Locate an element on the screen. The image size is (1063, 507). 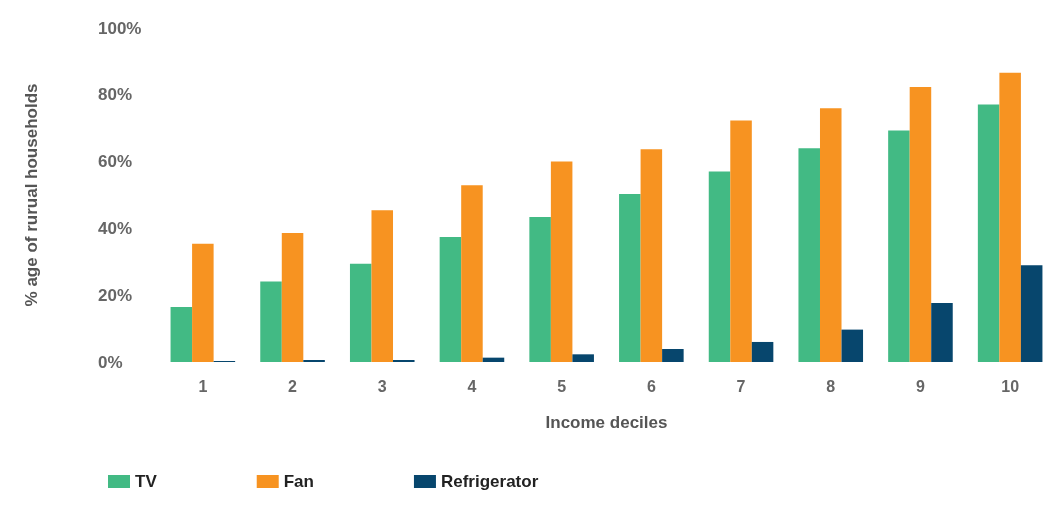
y-tick-label: 0% is located at coordinates (110, 362).